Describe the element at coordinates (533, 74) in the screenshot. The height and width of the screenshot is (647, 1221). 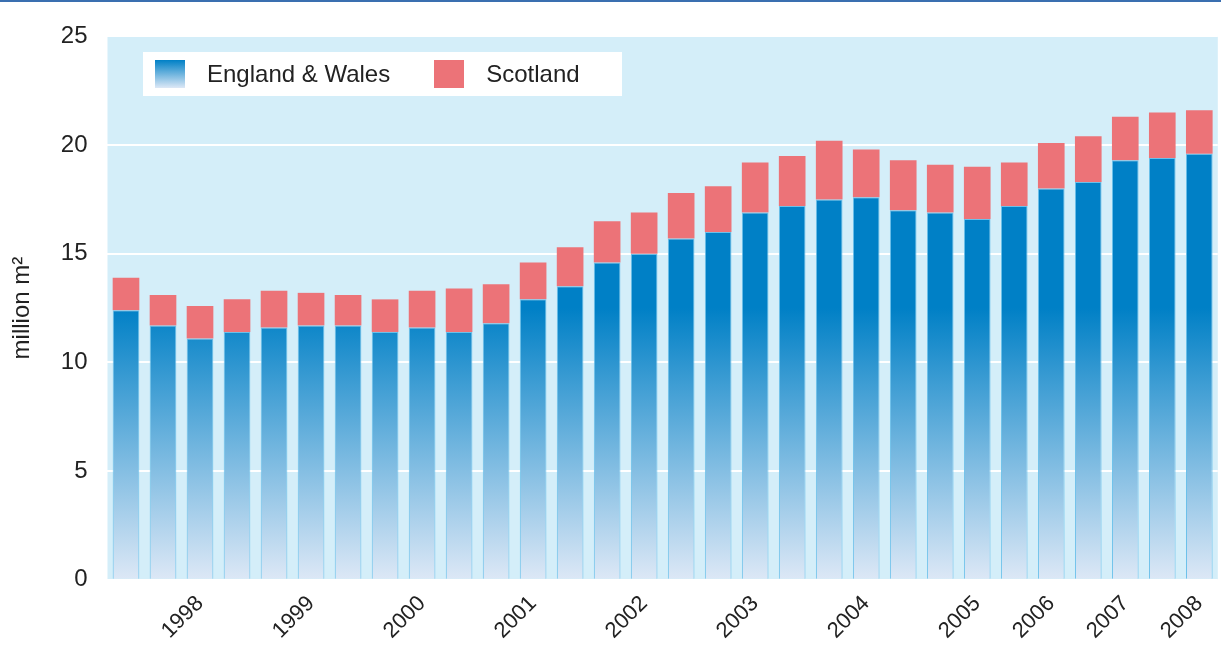
I see `legend-label: Scotland` at that location.